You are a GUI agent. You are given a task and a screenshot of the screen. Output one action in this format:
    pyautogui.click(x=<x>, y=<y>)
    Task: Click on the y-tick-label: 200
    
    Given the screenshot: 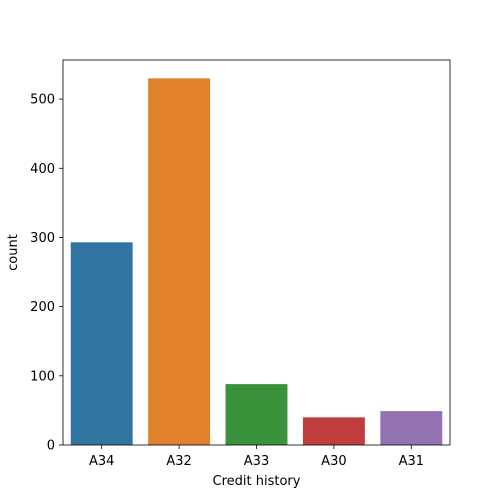 What is the action you would take?
    pyautogui.click(x=42, y=307)
    